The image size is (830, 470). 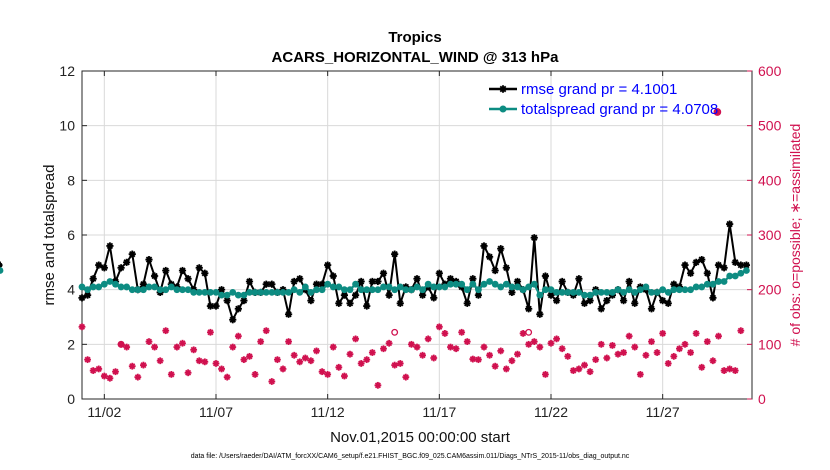 I want to click on legend-totalspread-label: totalspread grand pr = 4.0708, so click(x=619, y=109).